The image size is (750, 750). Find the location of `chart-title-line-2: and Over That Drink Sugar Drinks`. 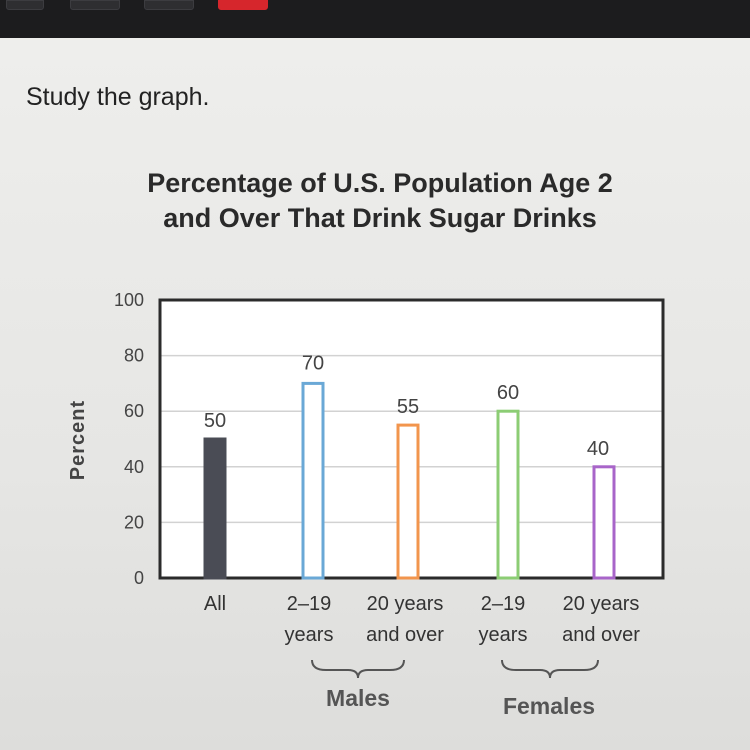

chart-title-line-2: and Over That Drink Sugar Drinks is located at coordinates (380, 218).